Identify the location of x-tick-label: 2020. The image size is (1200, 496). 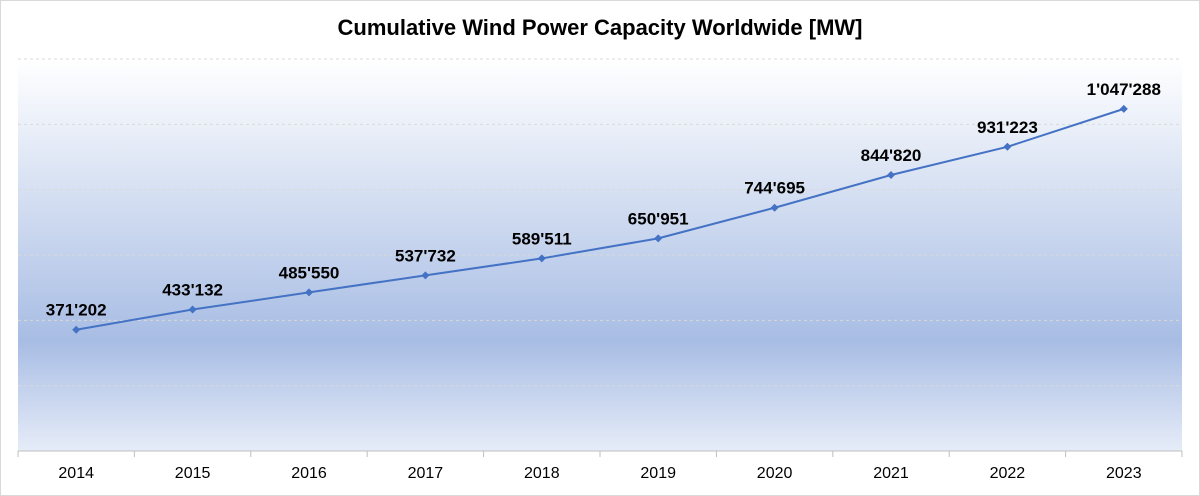
(775, 473).